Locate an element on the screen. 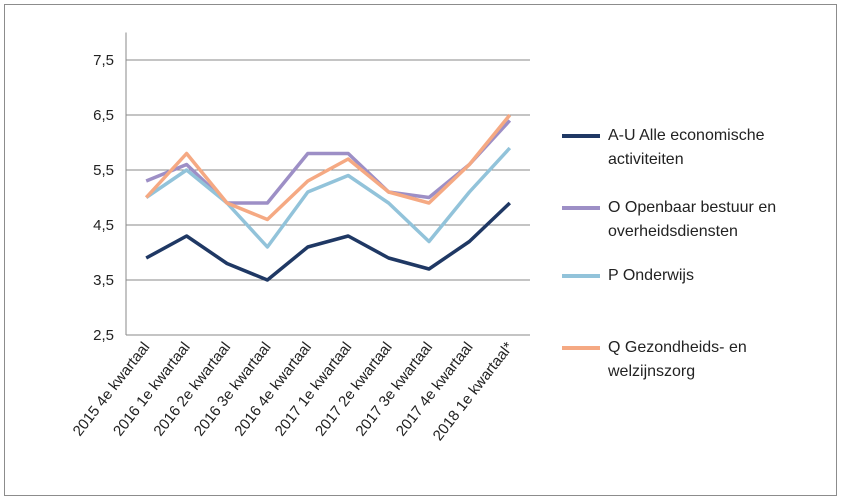 The width and height of the screenshot is (843, 502). legend-entry: Q Gezondheids- en welzijnszorg is located at coordinates (697, 360).